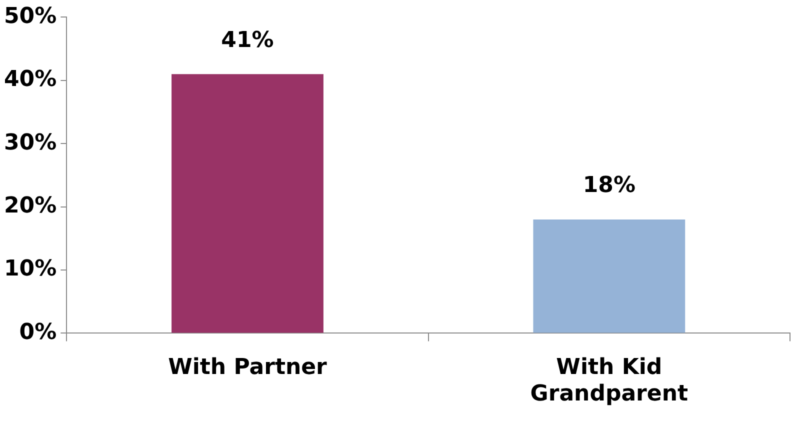  What do you see at coordinates (248, 367) in the screenshot?
I see `x-tick-label: With Partner` at bounding box center [248, 367].